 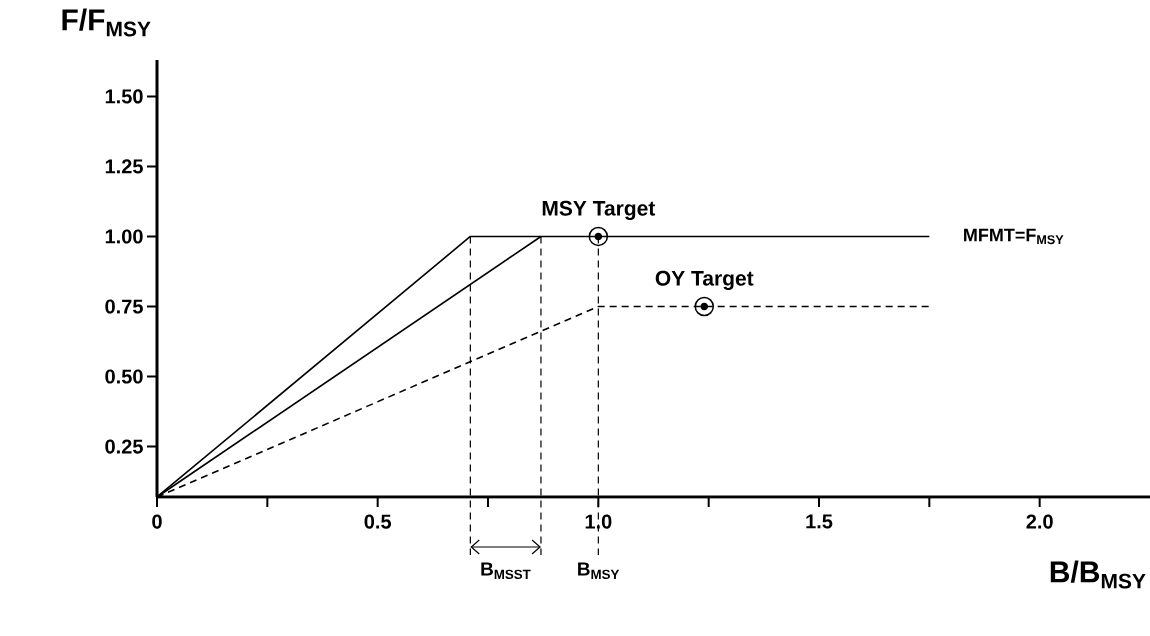 What do you see at coordinates (1098, 574) in the screenshot?
I see `x-axis-title: B/B$_{MSY}$` at bounding box center [1098, 574].